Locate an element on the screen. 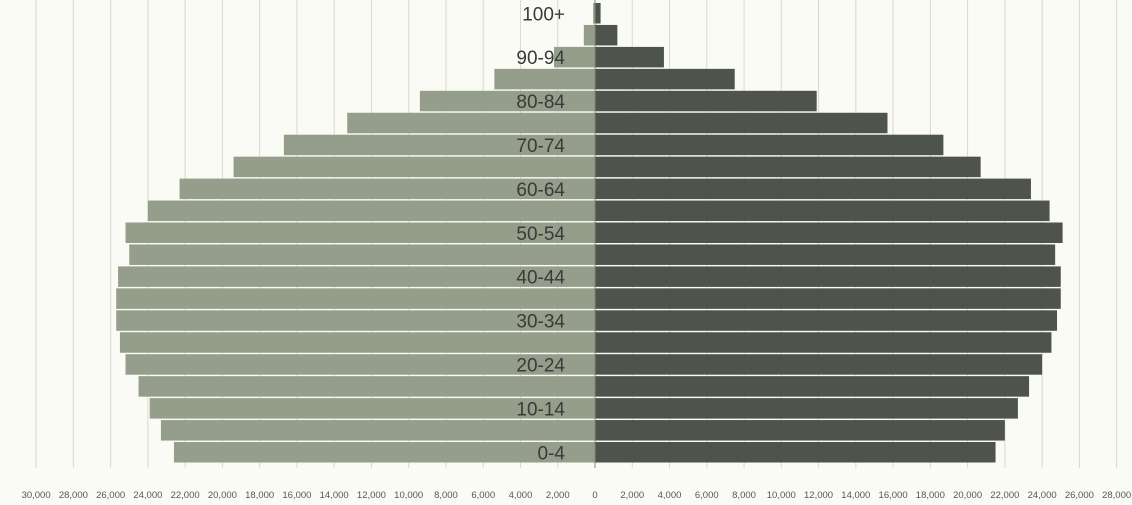 This screenshot has height=505, width=1132. bar-right-100+ is located at coordinates (598, 13).